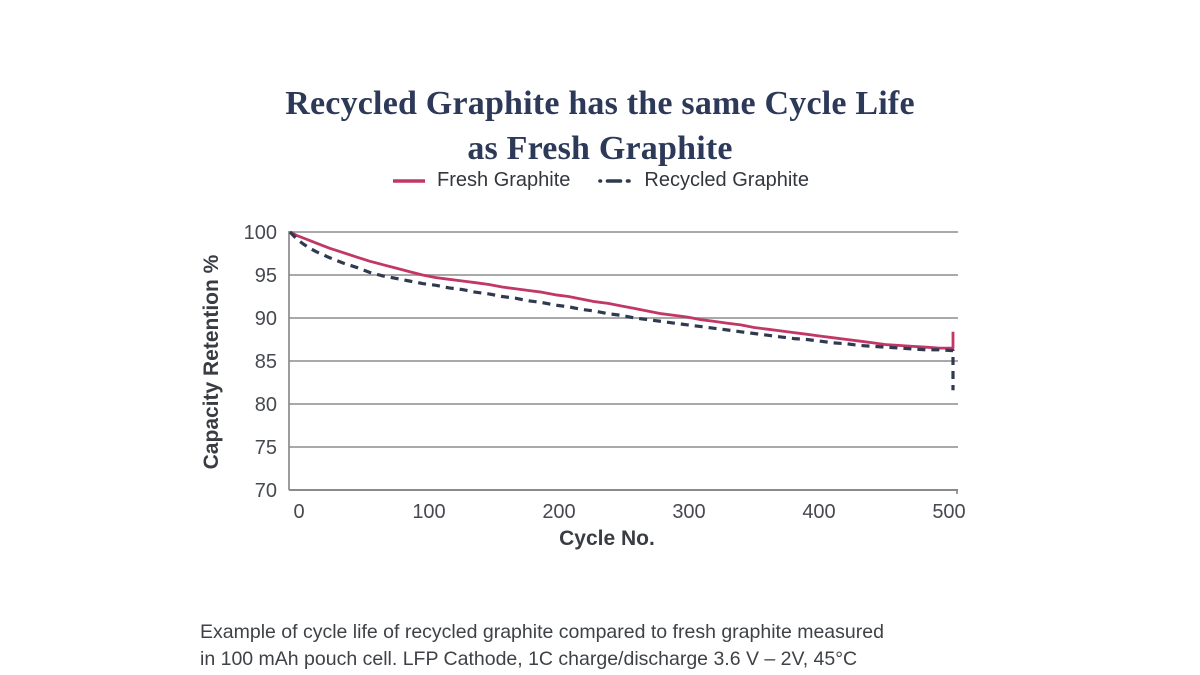 This screenshot has width=1200, height=675. What do you see at coordinates (266, 362) in the screenshot?
I see `y-tick-label: 85` at bounding box center [266, 362].